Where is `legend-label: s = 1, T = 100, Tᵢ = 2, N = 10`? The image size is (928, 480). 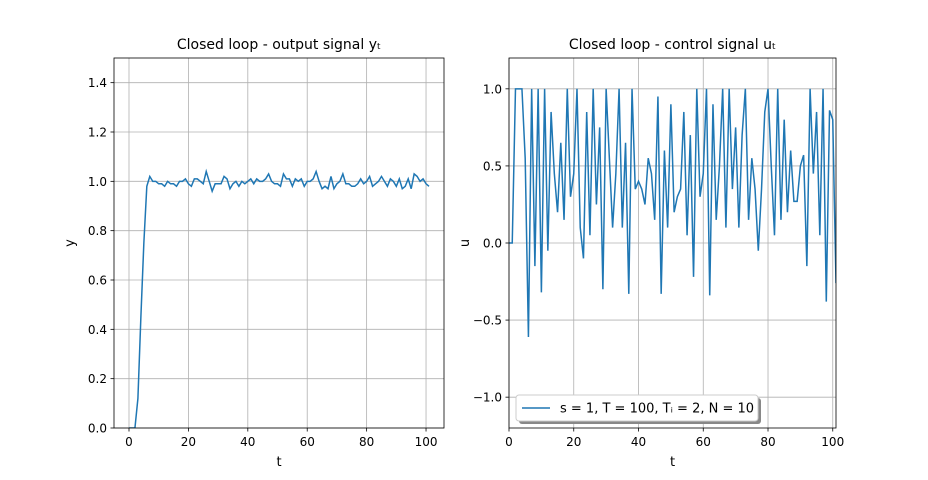 legend-label: s = 1, T = 100, Tᵢ = 2, N = 10 is located at coordinates (657, 409).